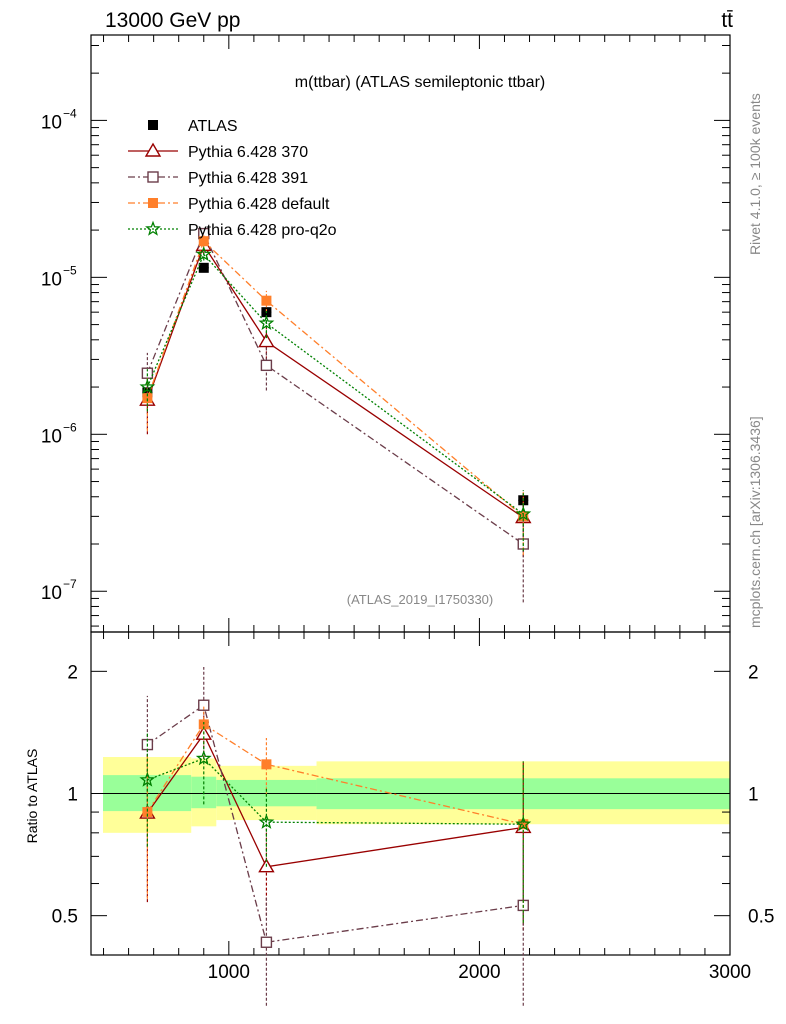 This screenshot has width=786, height=1024. What do you see at coordinates (72, 795) in the screenshot?
I see `ratio-y-tick-label-left-1: 1` at bounding box center [72, 795].